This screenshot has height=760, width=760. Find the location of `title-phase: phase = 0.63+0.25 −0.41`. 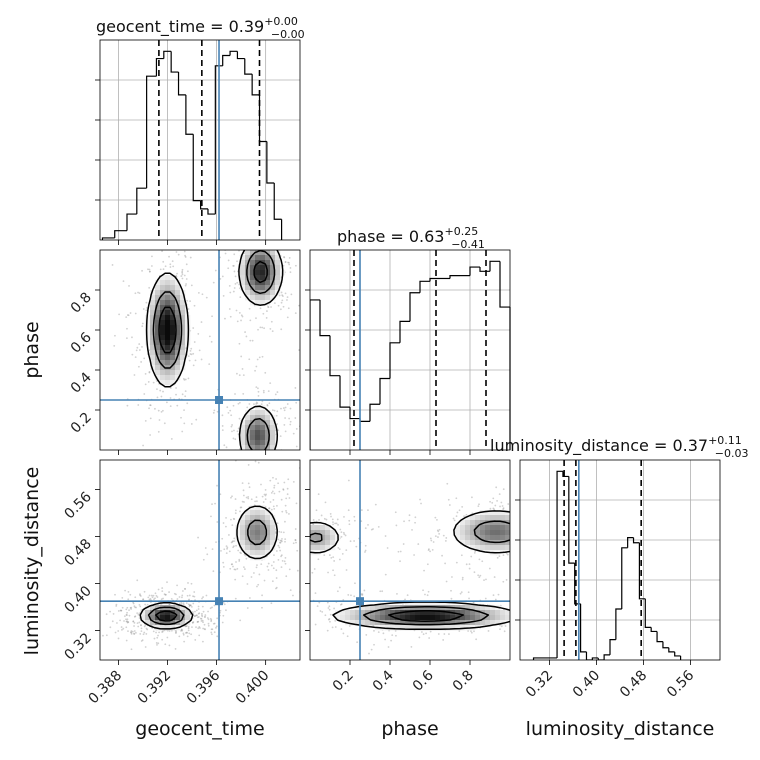

title-phase: phase = 0.63+0.25 −0.41 is located at coordinates (411, 238).